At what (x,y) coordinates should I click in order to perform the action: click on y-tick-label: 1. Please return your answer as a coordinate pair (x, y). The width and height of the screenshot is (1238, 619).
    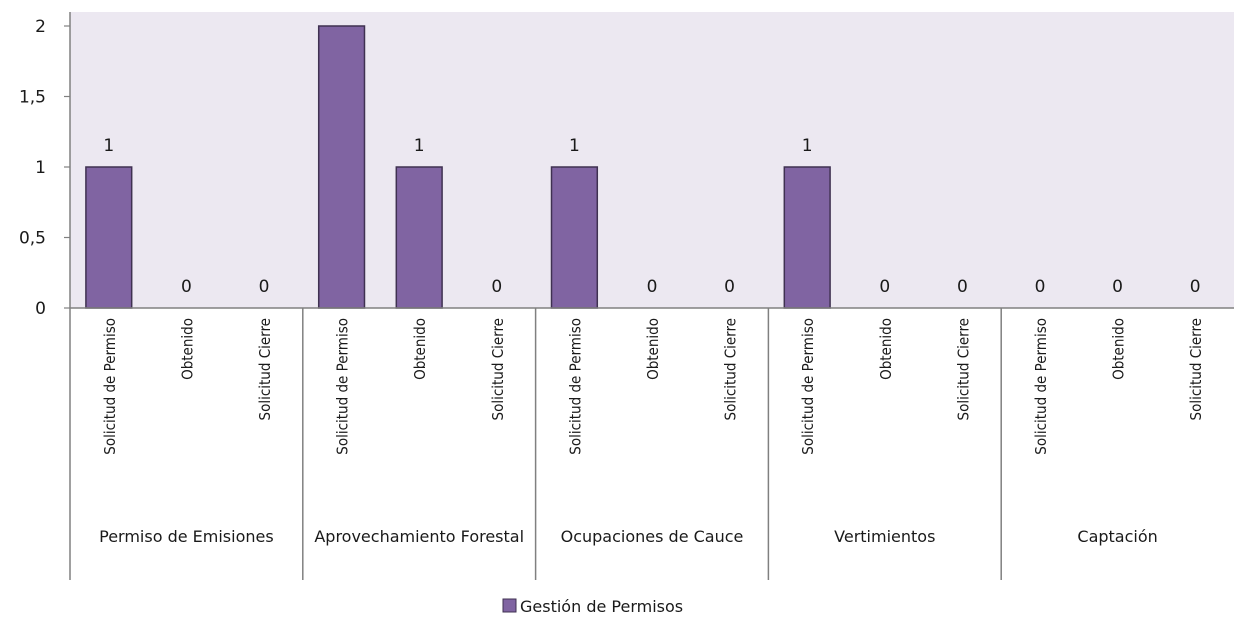
    Looking at the image, I should click on (40, 168).